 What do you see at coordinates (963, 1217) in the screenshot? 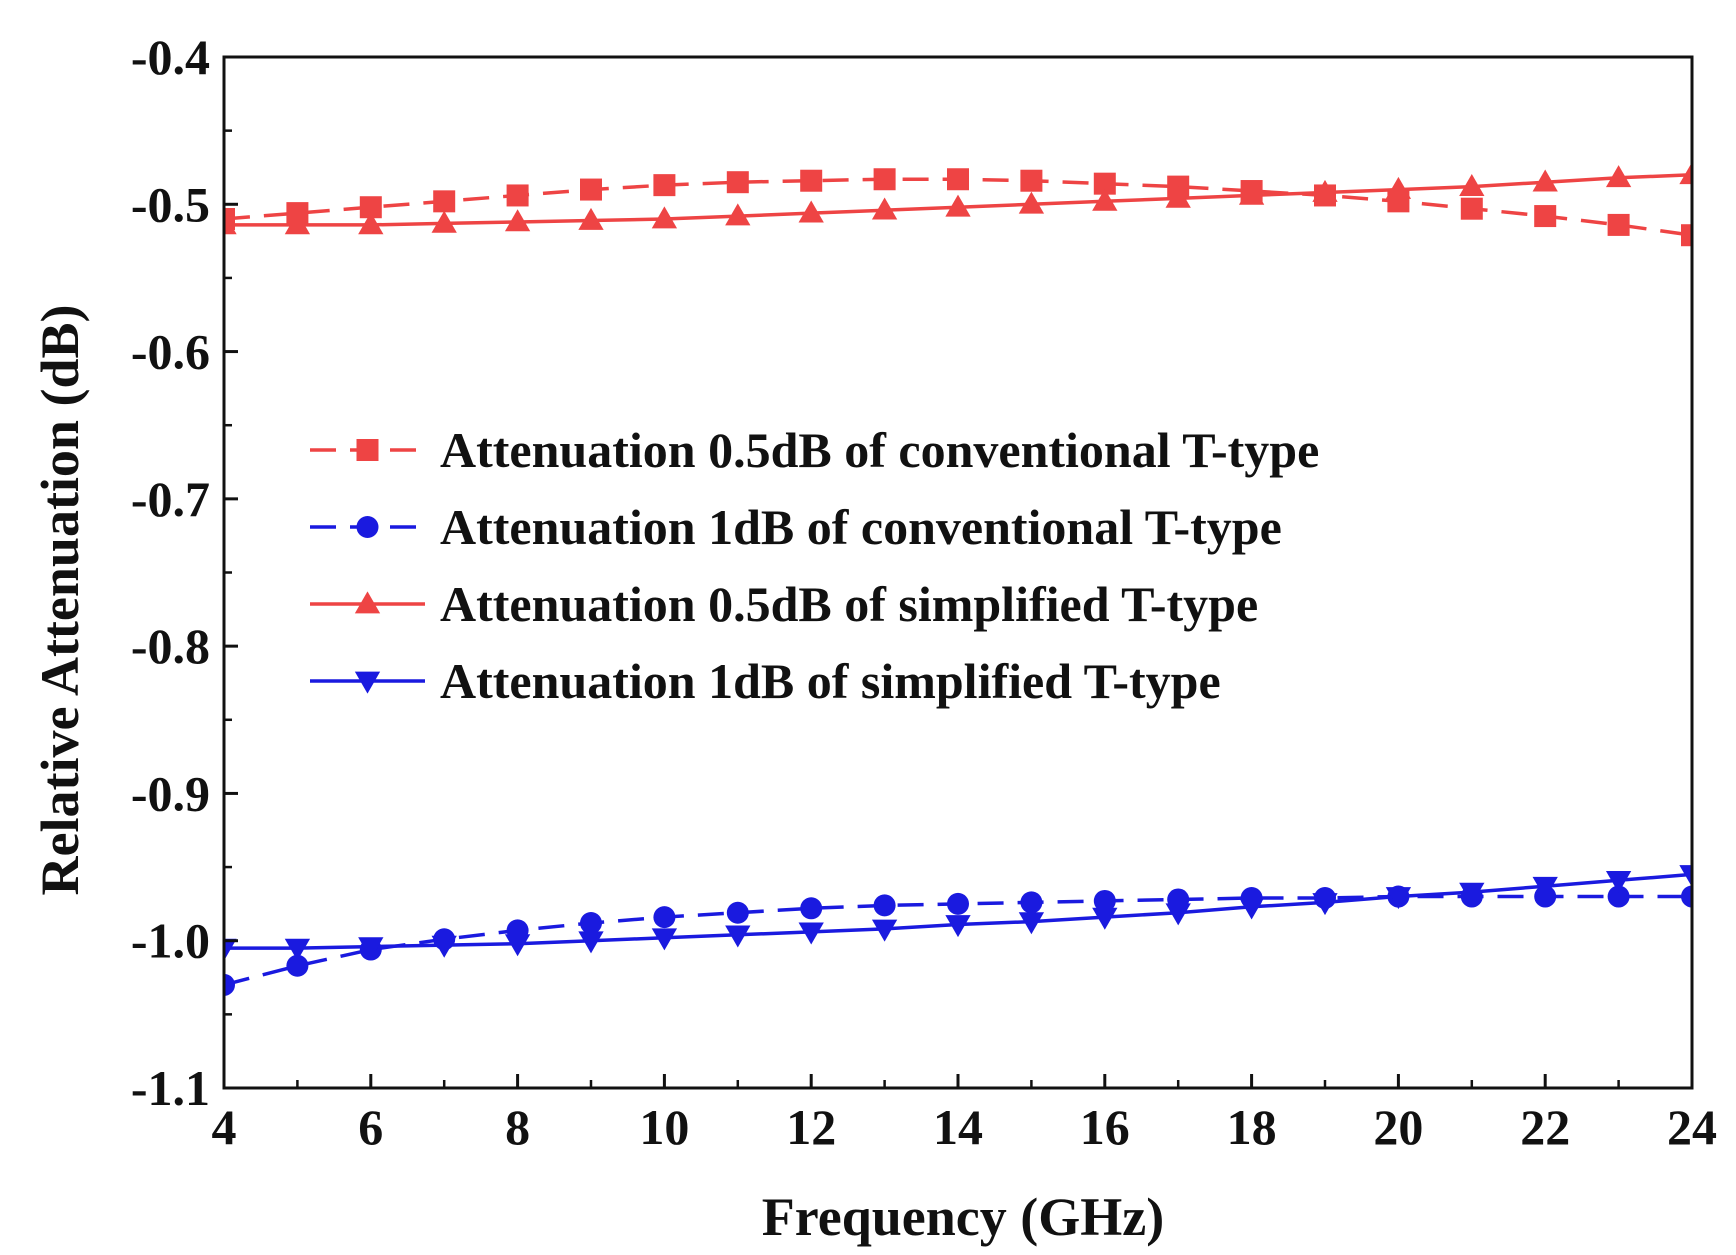
I see `x-axis-title: Frequency (GHz)` at bounding box center [963, 1217].